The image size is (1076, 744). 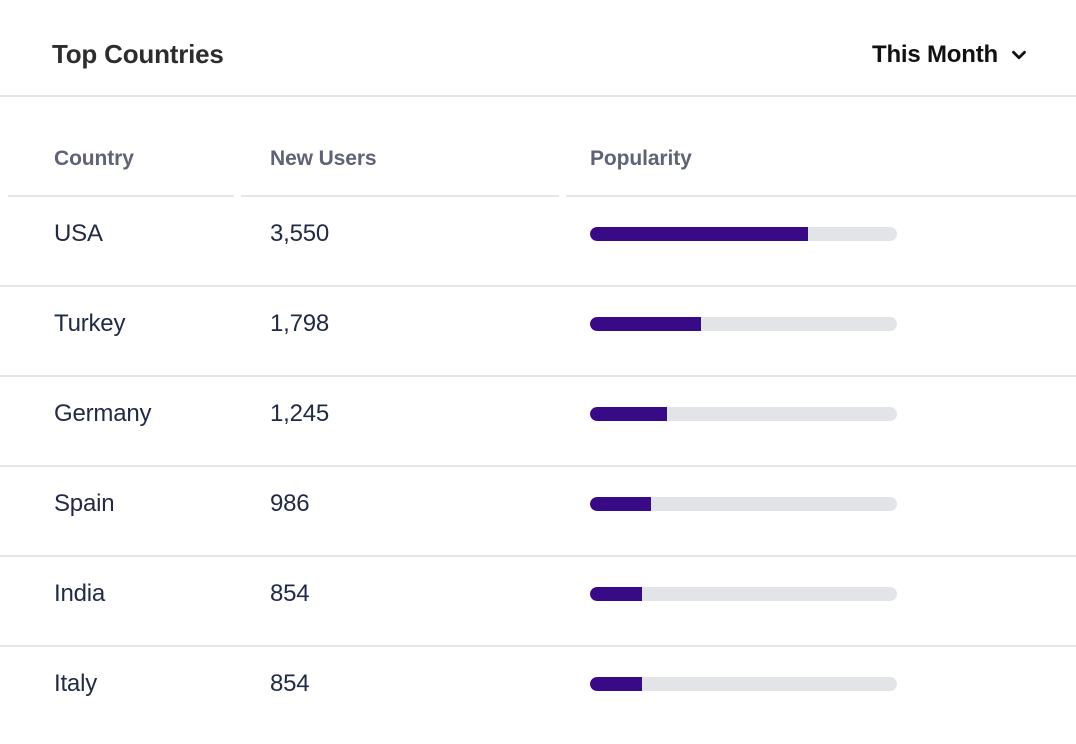 I want to click on table-row: Turkey 1,798, so click(x=538, y=332).